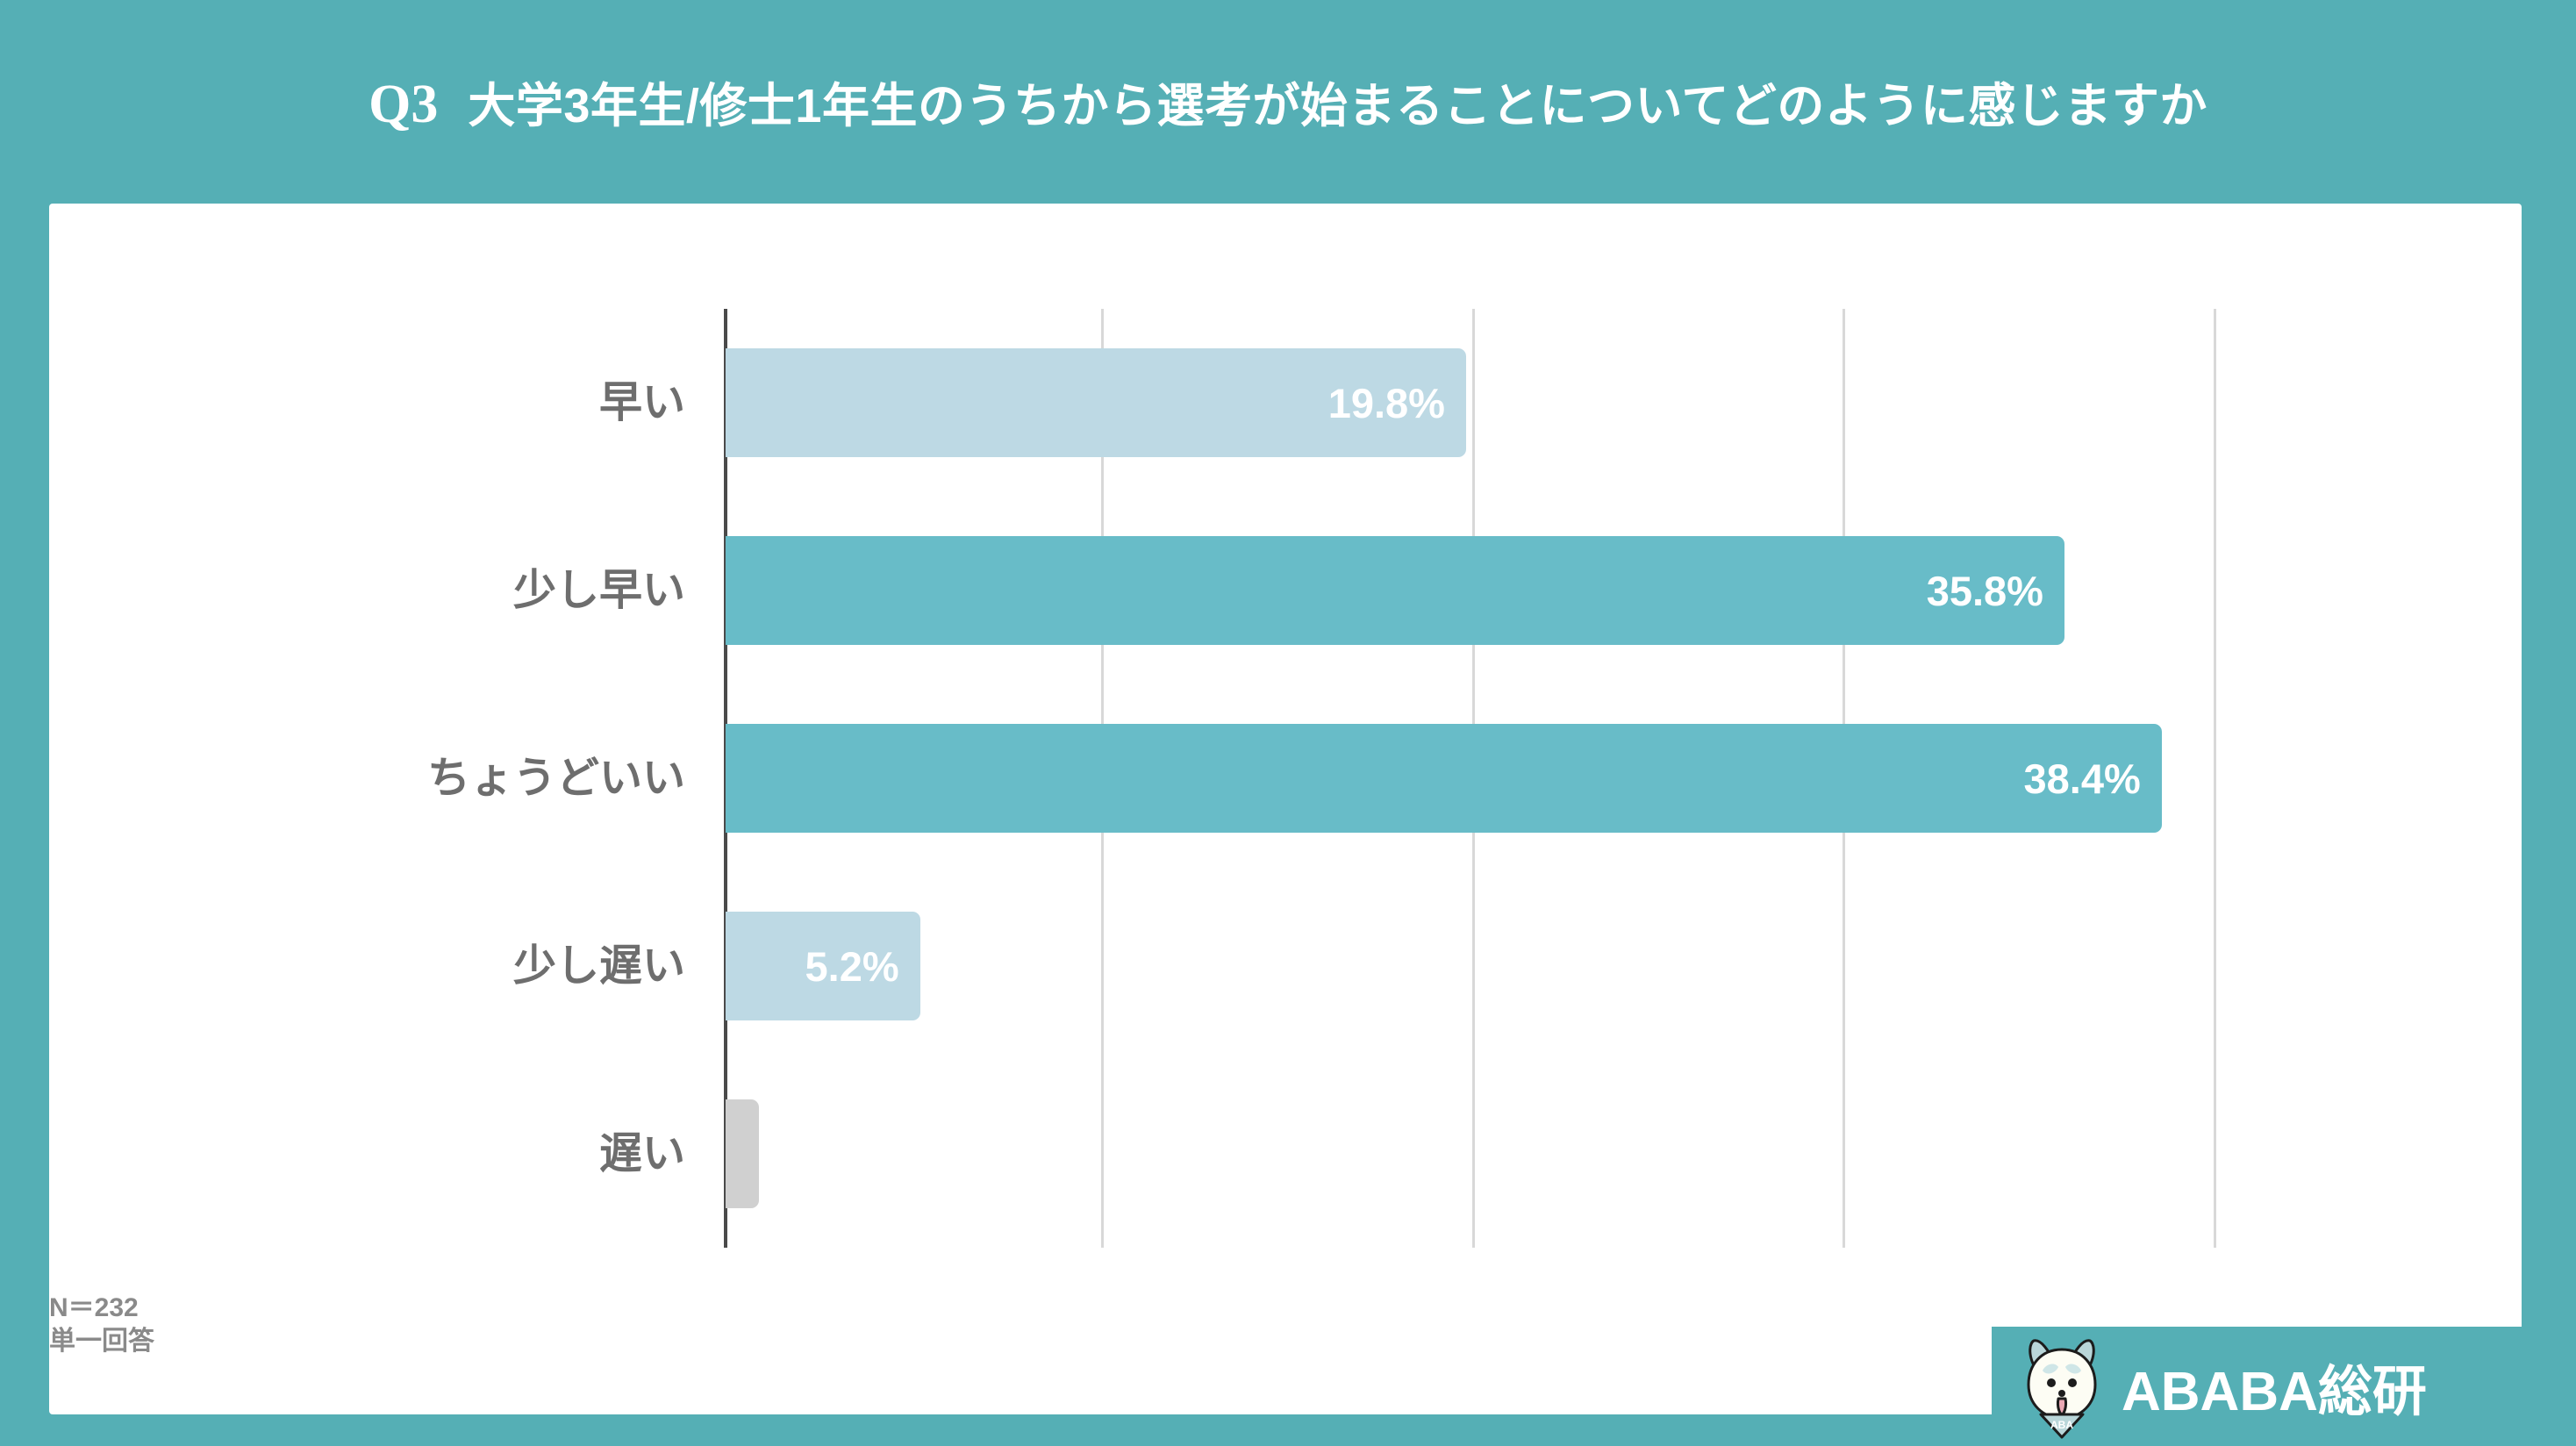  What do you see at coordinates (94, 1307) in the screenshot?
I see `sample-size-text: N＝232` at bounding box center [94, 1307].